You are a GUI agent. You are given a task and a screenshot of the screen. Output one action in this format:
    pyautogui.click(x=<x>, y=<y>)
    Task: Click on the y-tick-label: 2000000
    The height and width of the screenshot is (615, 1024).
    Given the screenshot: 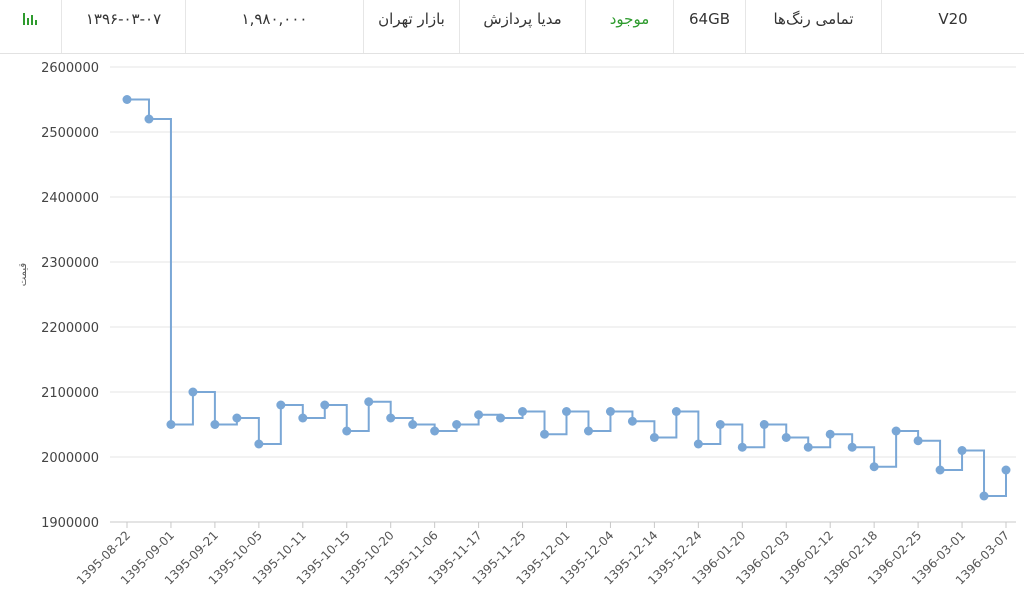 What is the action you would take?
    pyautogui.click(x=70, y=458)
    